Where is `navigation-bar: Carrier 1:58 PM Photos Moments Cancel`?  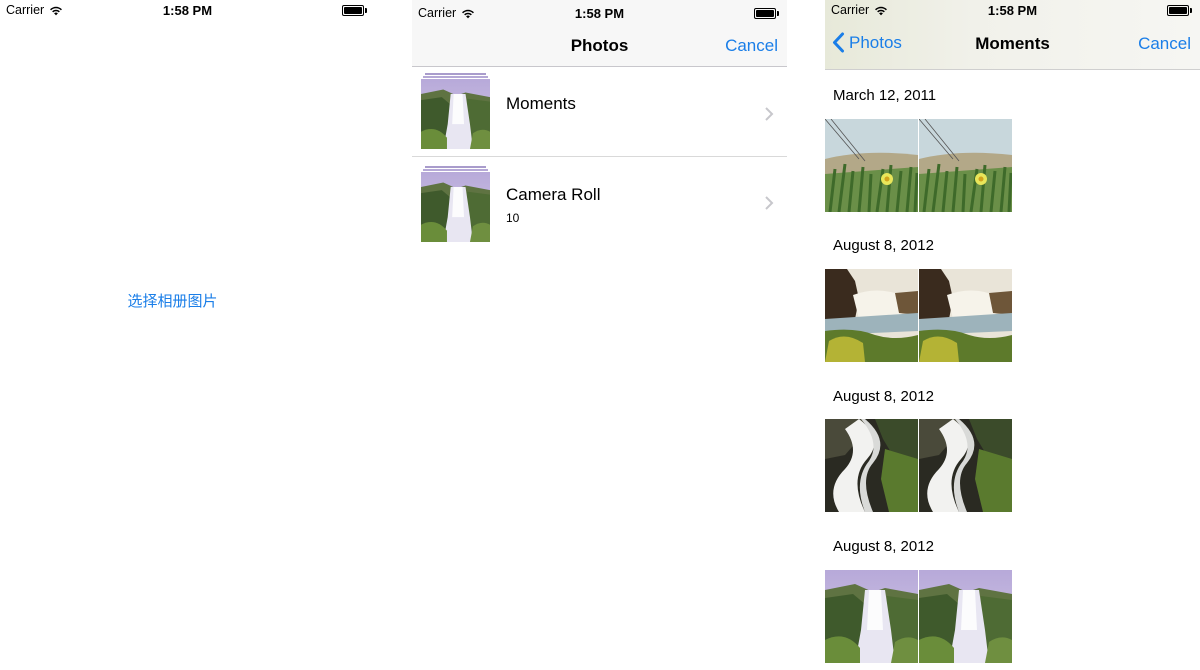
navigation-bar: Carrier 1:58 PM Photos Moments Cancel is located at coordinates (1012, 35).